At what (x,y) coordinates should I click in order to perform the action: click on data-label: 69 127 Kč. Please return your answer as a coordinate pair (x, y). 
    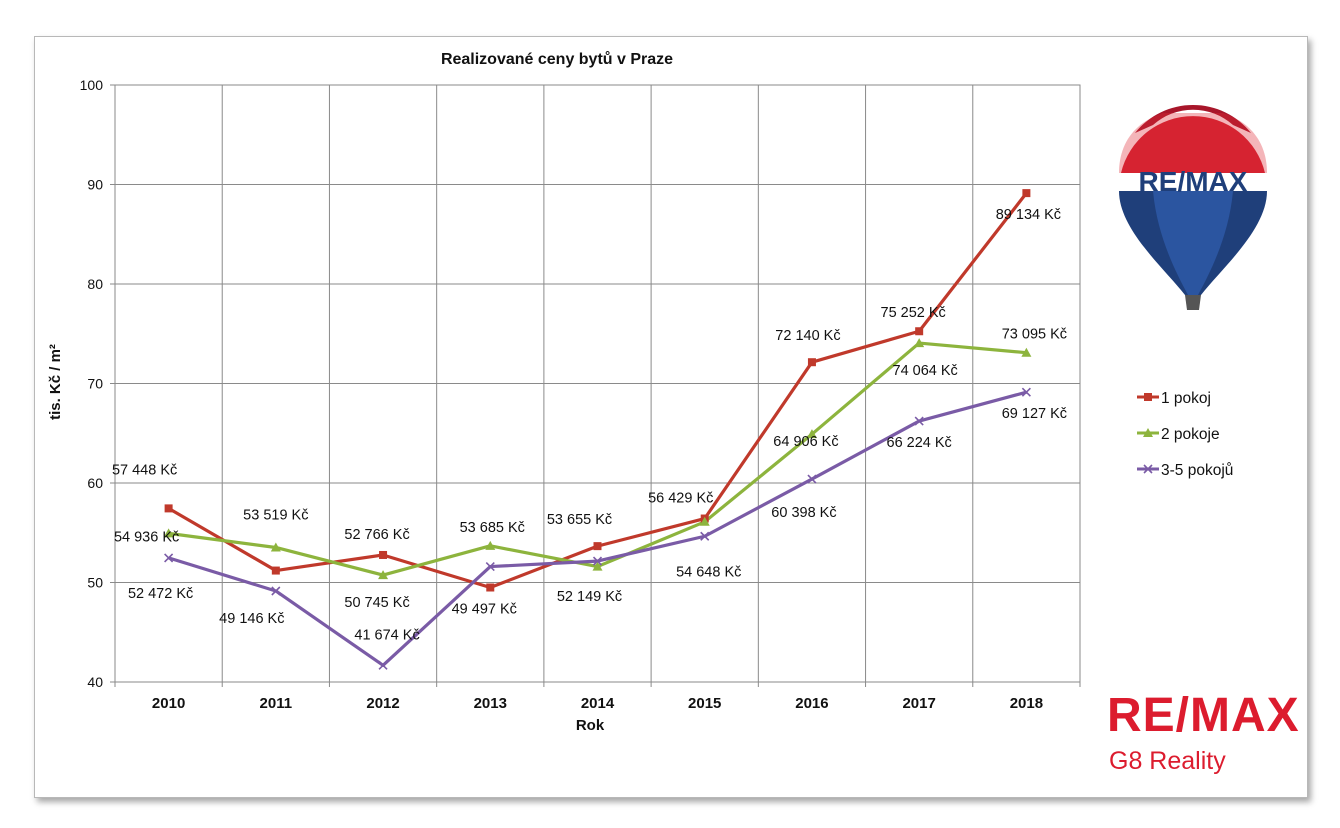
    Looking at the image, I should click on (1034, 414).